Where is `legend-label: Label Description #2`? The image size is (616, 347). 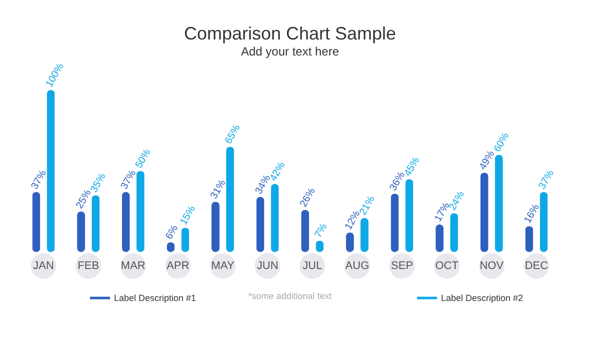
legend-label: Label Description #2 is located at coordinates (482, 298).